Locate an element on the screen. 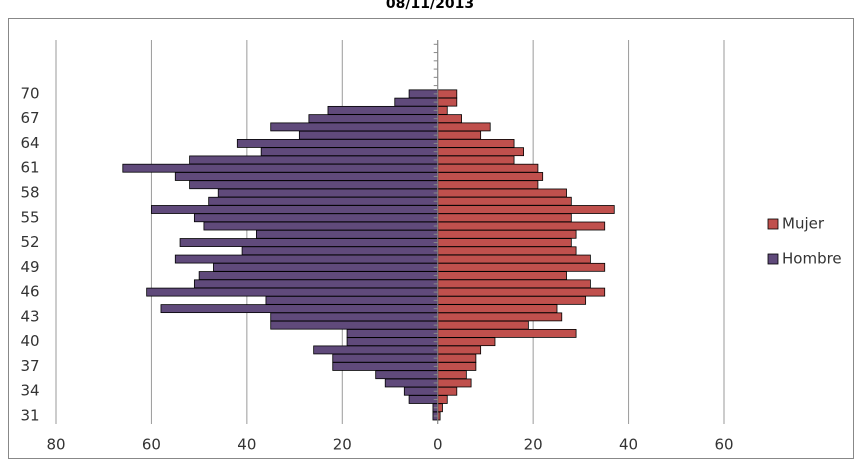  y-tick-label: 67 is located at coordinates (29, 118).